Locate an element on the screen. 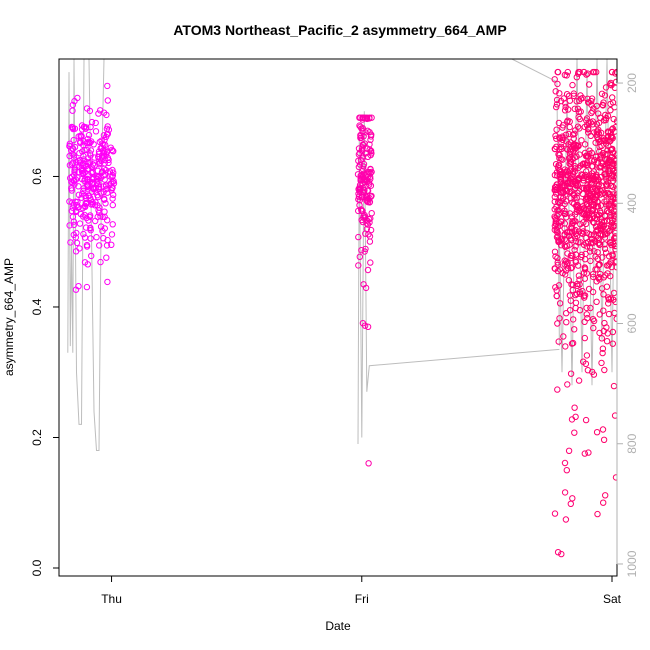 This screenshot has width=650, height=650. y-tick-label: 0.0 is located at coordinates (37, 567).